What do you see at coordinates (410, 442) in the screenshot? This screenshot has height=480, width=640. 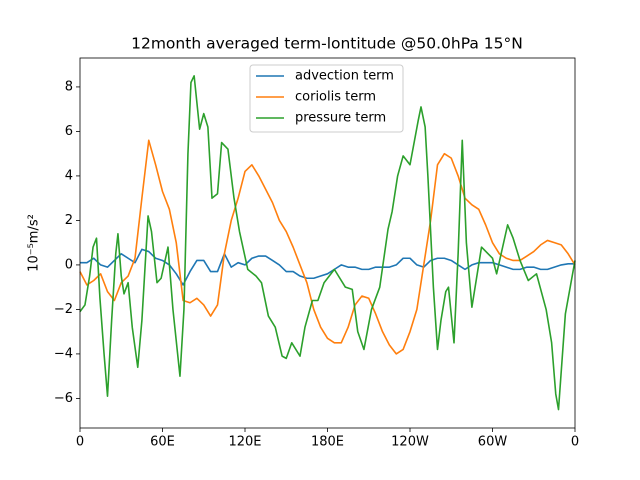 I see `x-tick-label: 120W` at bounding box center [410, 442].